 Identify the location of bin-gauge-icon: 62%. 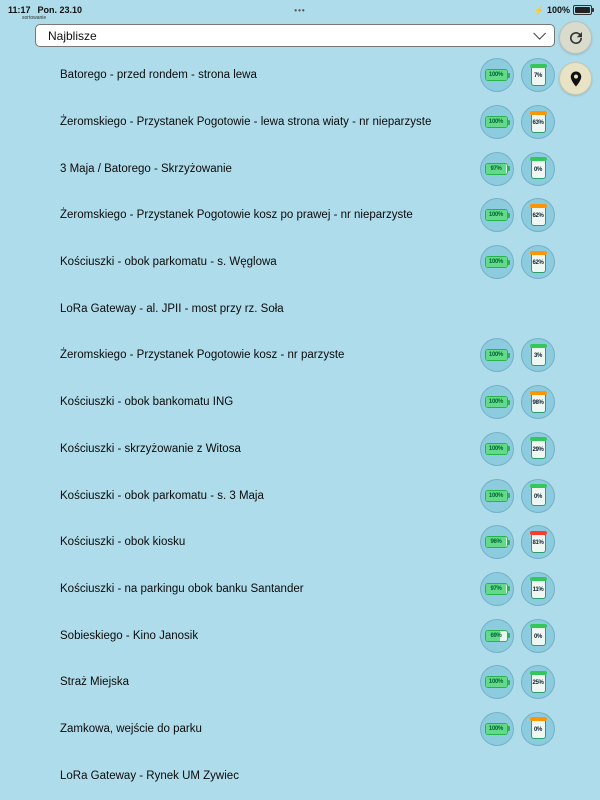
(538, 214).